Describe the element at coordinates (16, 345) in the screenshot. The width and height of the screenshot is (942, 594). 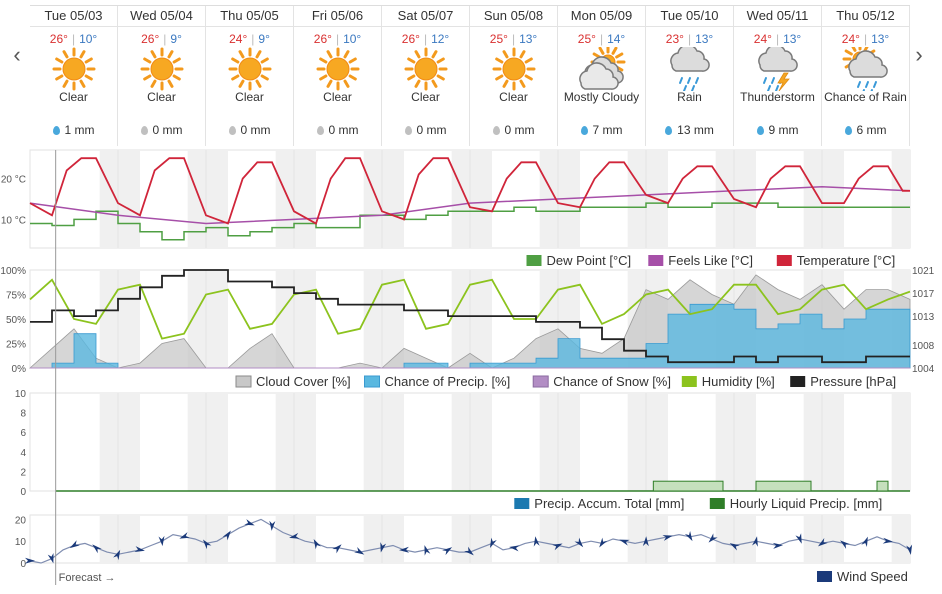
I see `y-tick-label: 25%` at that location.